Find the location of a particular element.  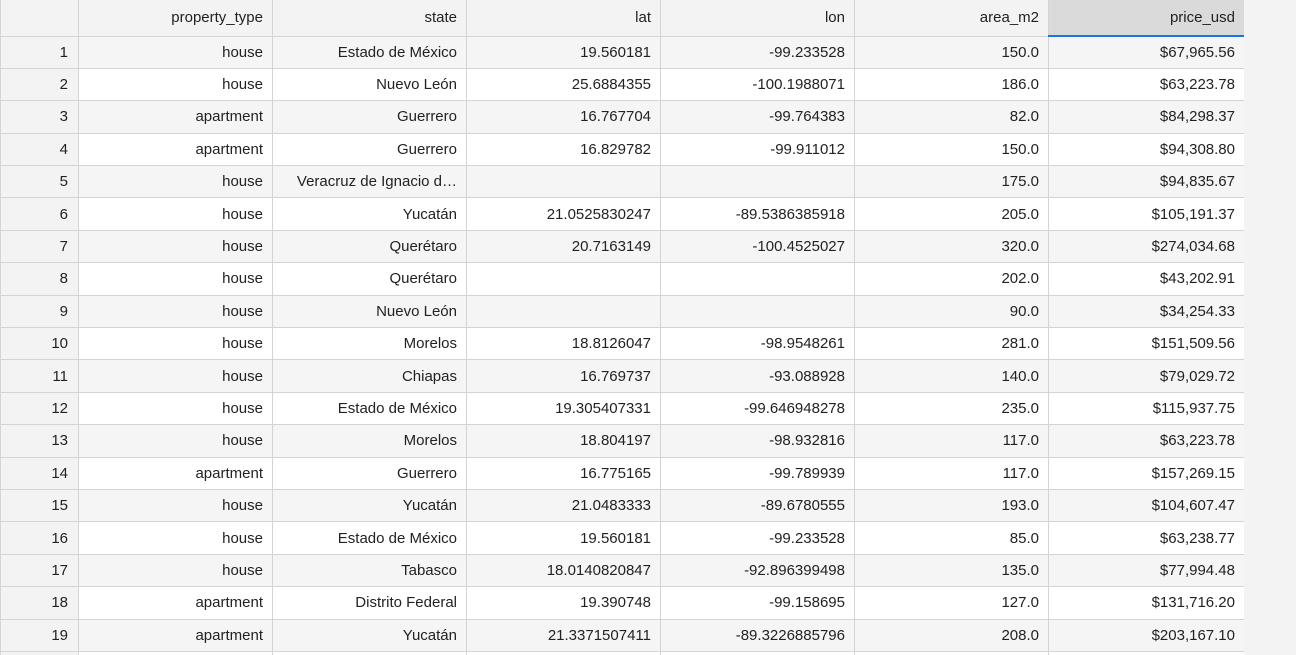

cell-lat is located at coordinates (563, 182).